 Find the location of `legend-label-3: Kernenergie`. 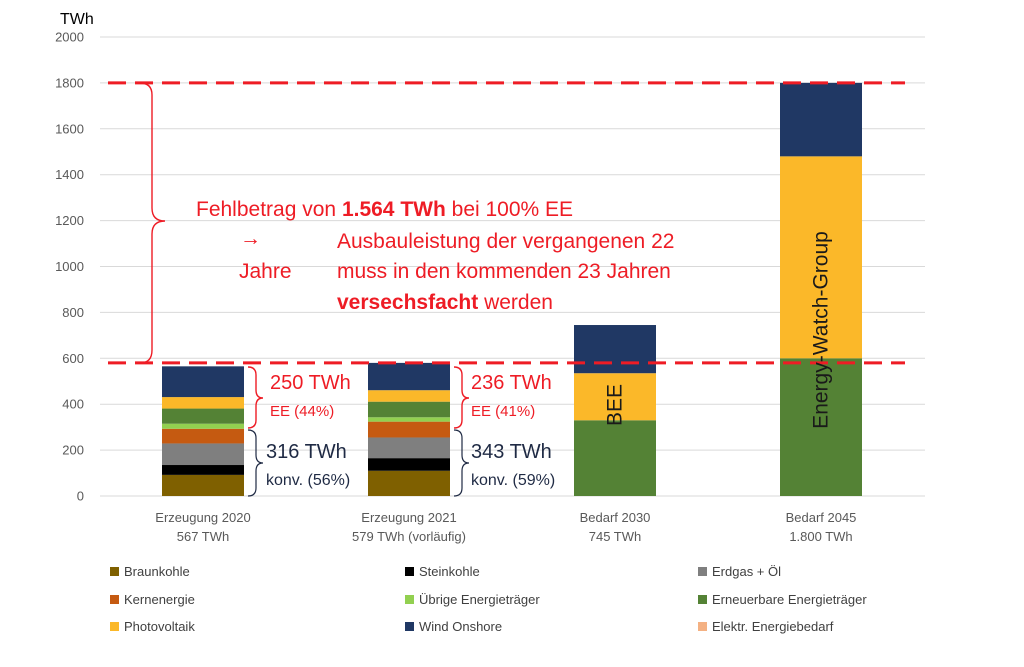

legend-label-3: Kernenergie is located at coordinates (159, 599).